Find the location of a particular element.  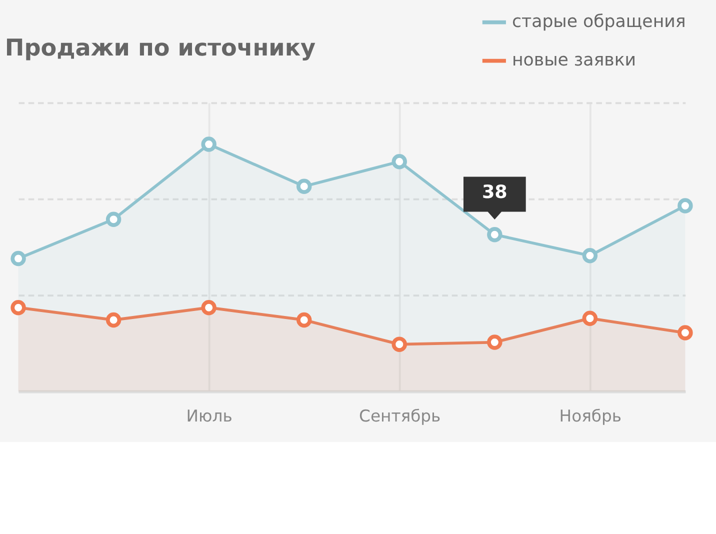

data-label: 38 is located at coordinates (495, 193).